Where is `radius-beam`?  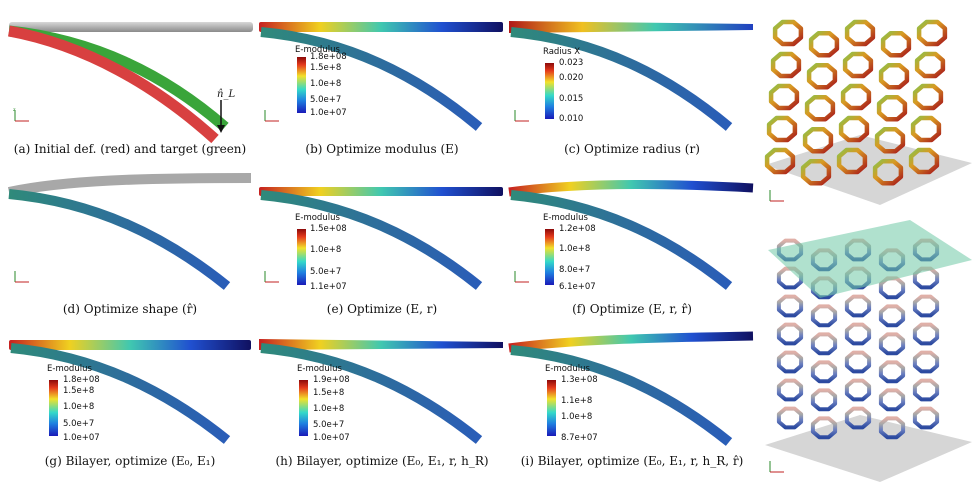
radius-beam is located at coordinates (631, 27).